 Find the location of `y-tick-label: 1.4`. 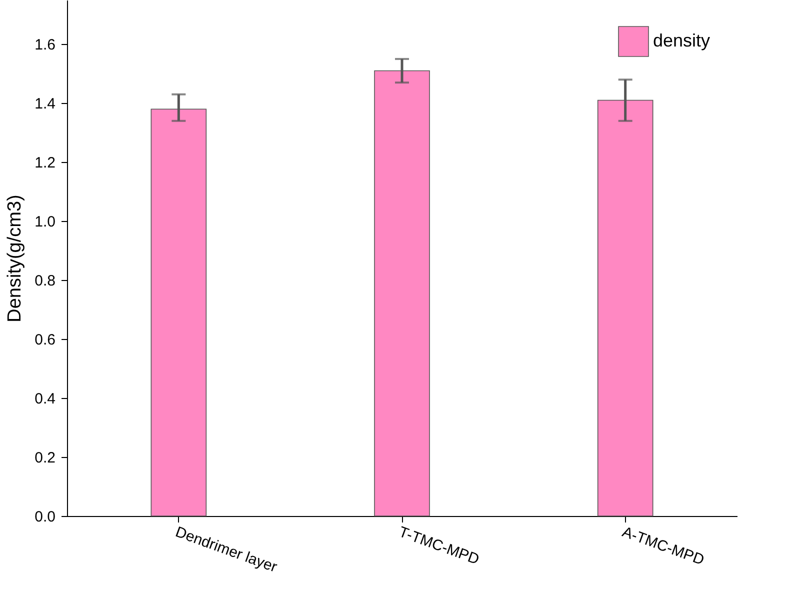

y-tick-label: 1.4 is located at coordinates (45, 104).